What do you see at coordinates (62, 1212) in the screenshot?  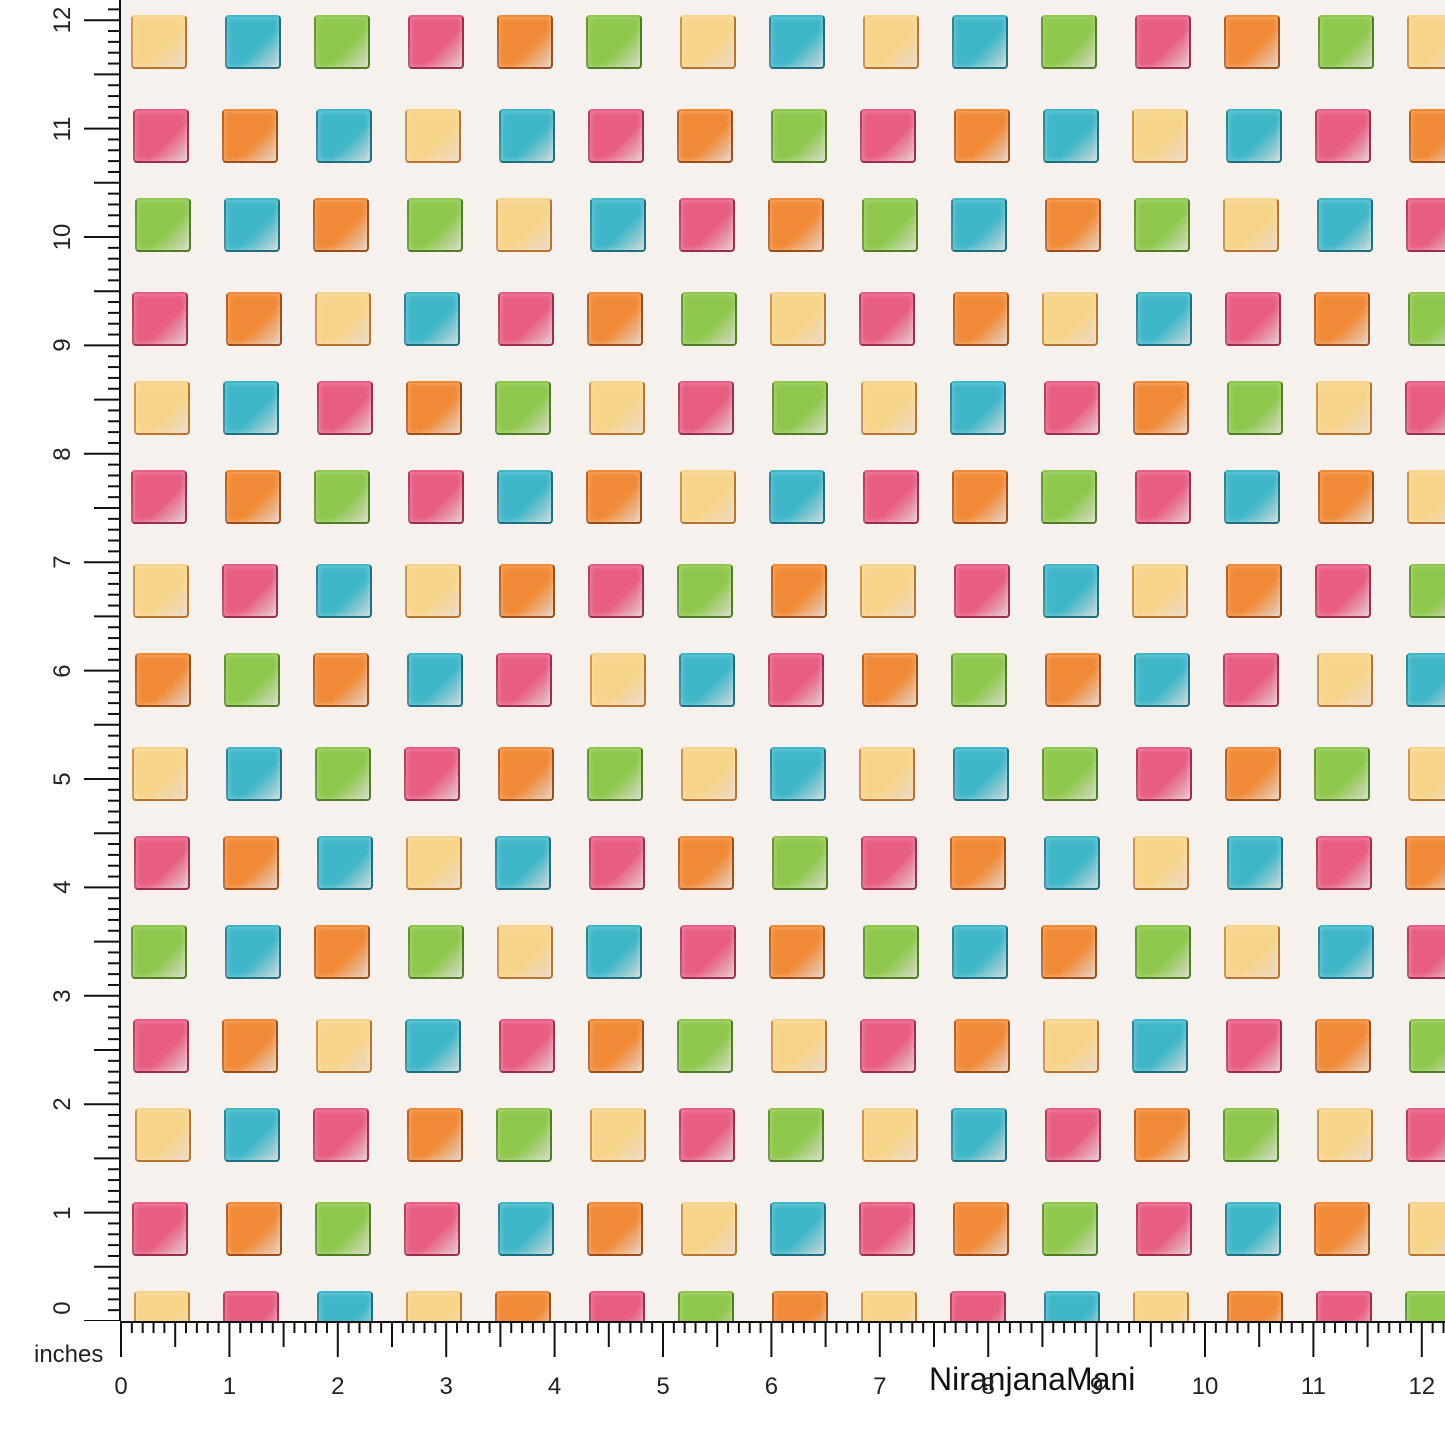 I see `y-tick-label: 1` at bounding box center [62, 1212].